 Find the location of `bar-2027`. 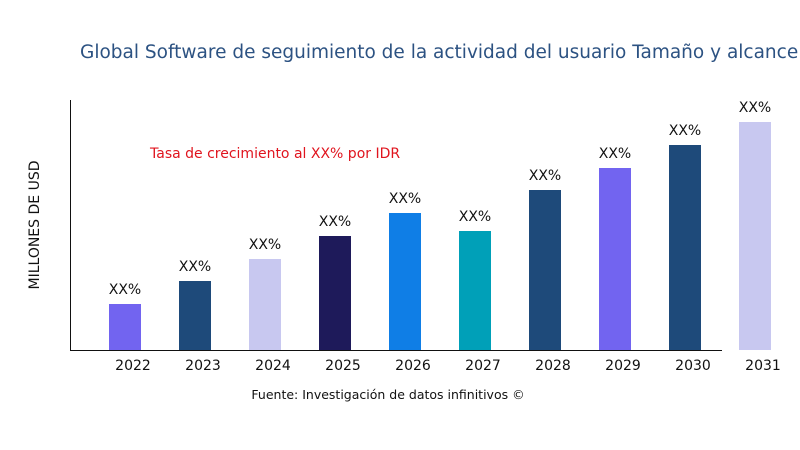

bar-2027 is located at coordinates (475, 290).